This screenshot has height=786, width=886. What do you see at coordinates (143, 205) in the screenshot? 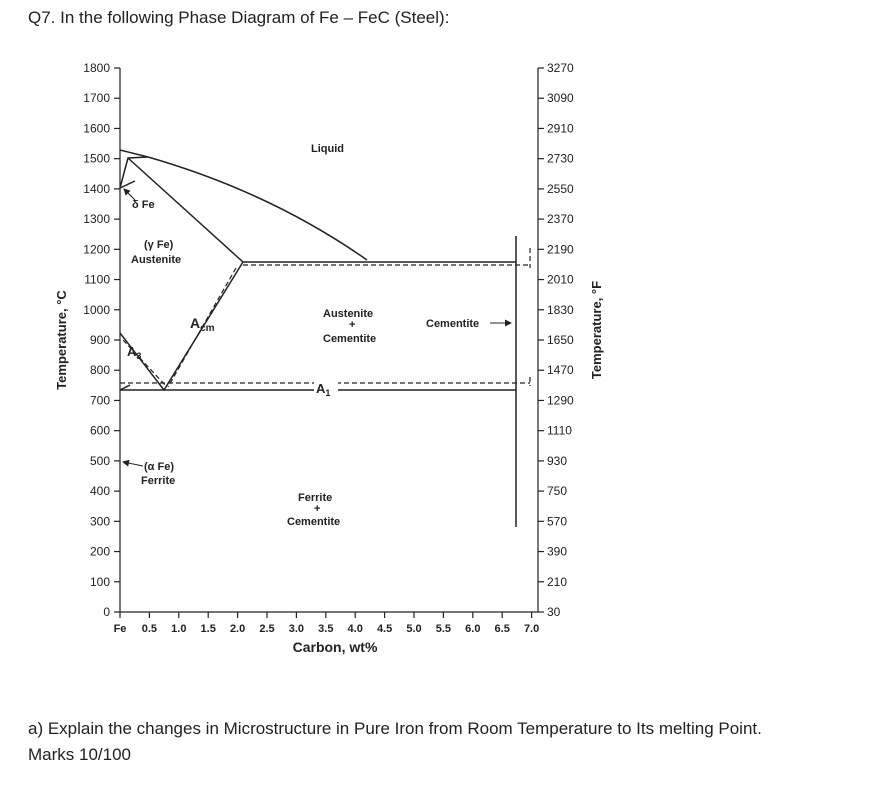
I see `delta-fe-label: δ Fe` at bounding box center [143, 205].